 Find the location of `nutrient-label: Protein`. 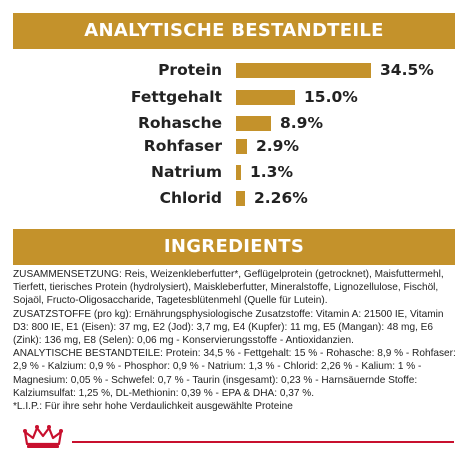

nutrient-label: Protein is located at coordinates (190, 70).